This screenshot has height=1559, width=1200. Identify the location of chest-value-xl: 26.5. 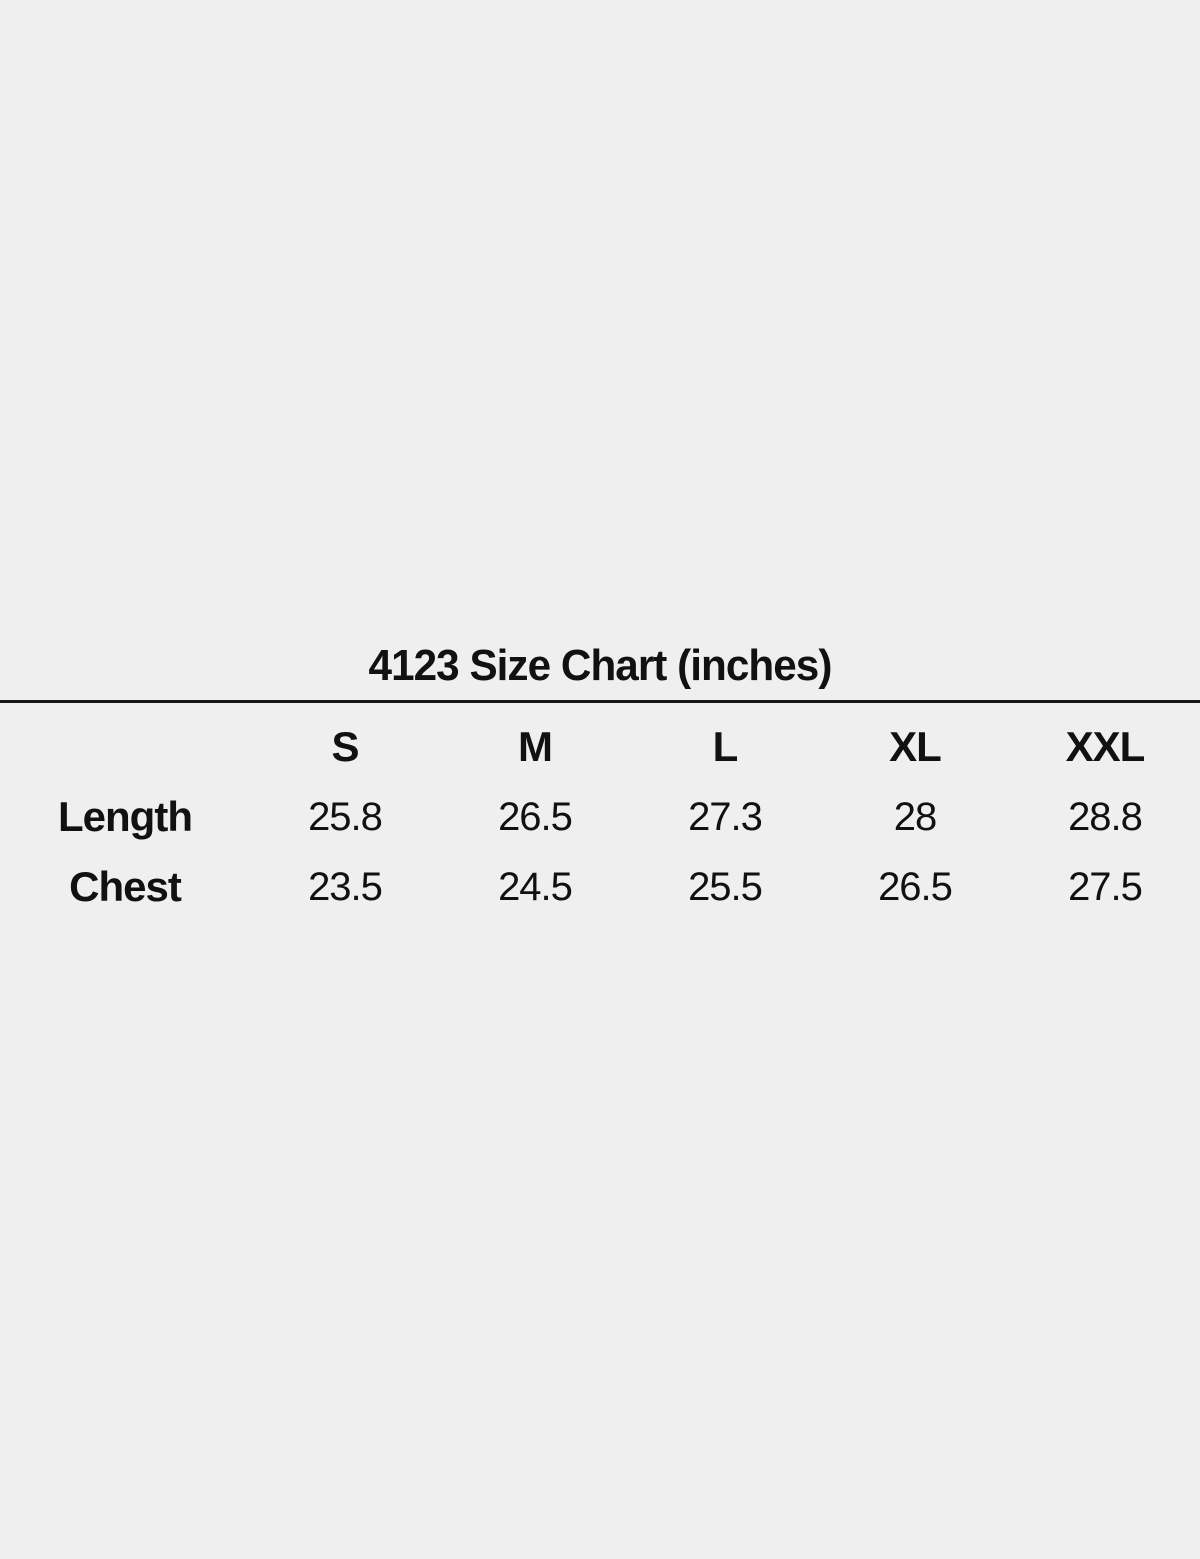
(915, 886).